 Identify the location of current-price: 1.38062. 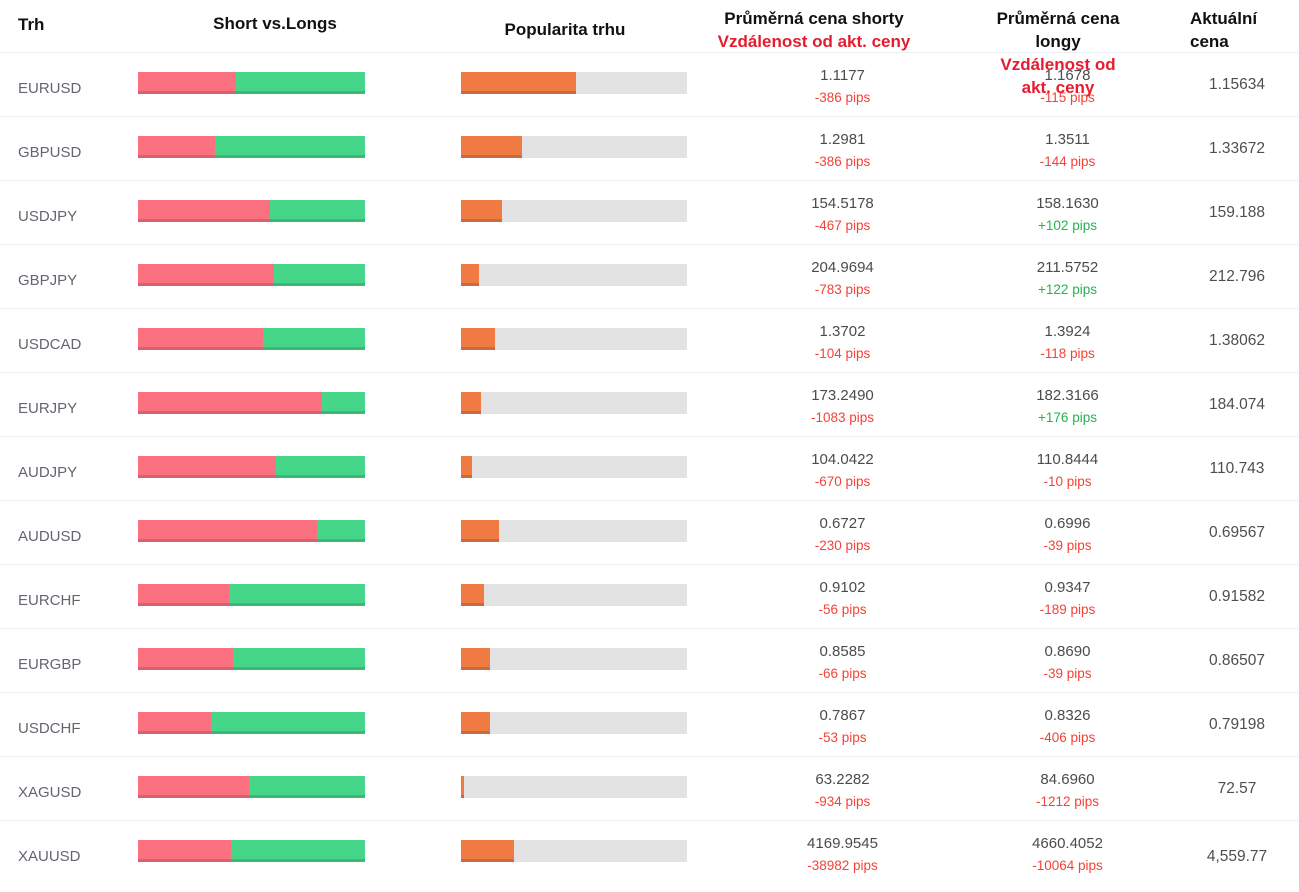
(1237, 340).